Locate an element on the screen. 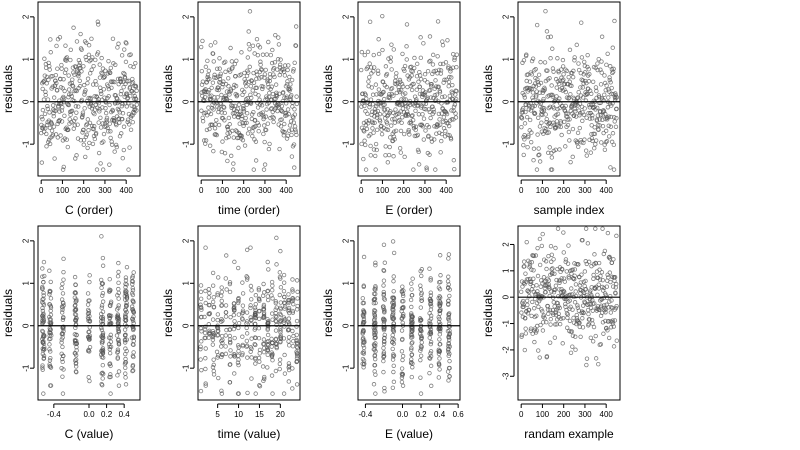 This screenshot has height=450, width=800. x-tick-label: 0 is located at coordinates (521, 414).